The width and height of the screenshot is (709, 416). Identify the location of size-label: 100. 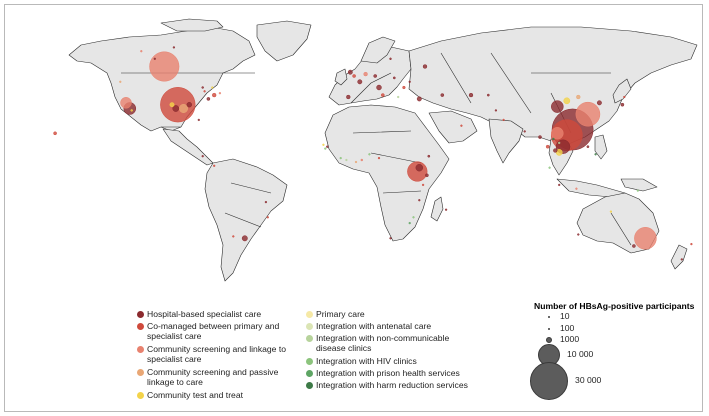
(567, 328).